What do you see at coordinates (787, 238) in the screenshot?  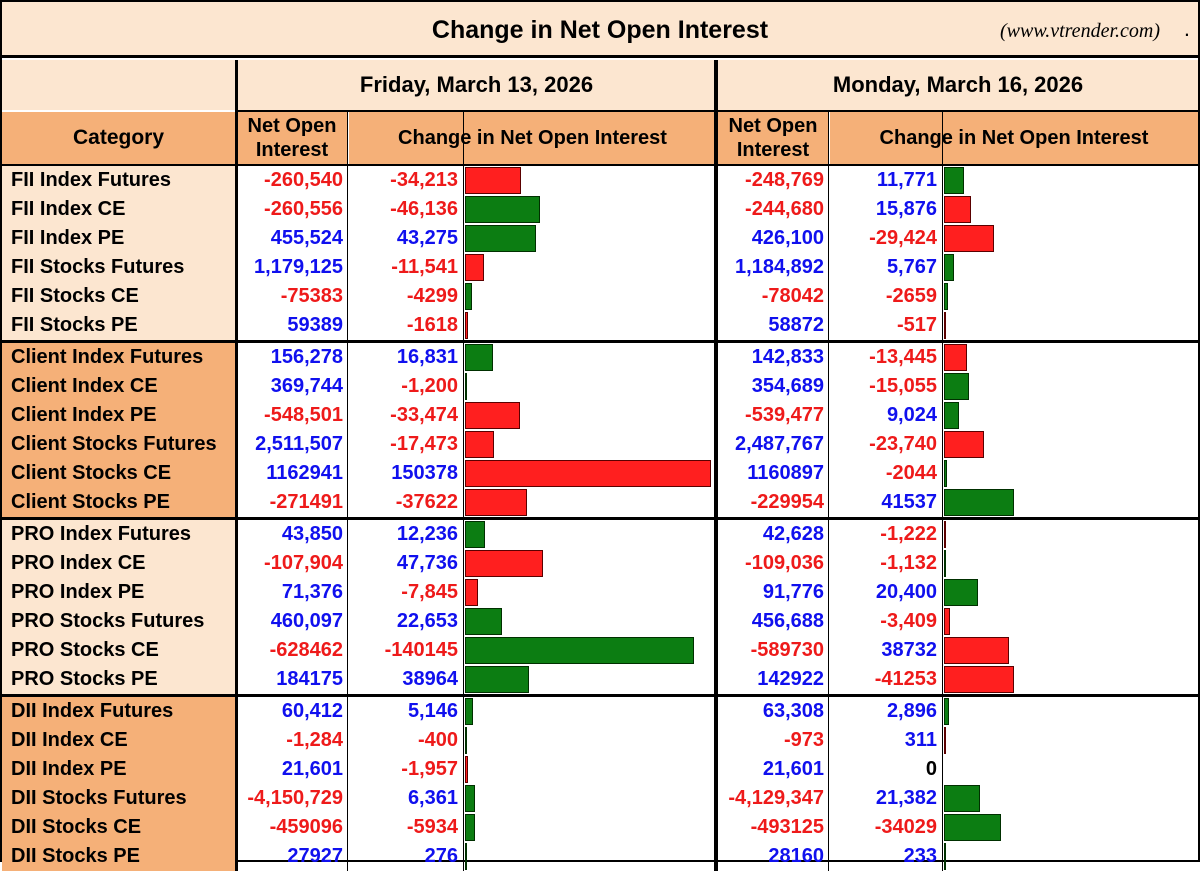 I see `mon-noi-value: 426,100` at bounding box center [787, 238].